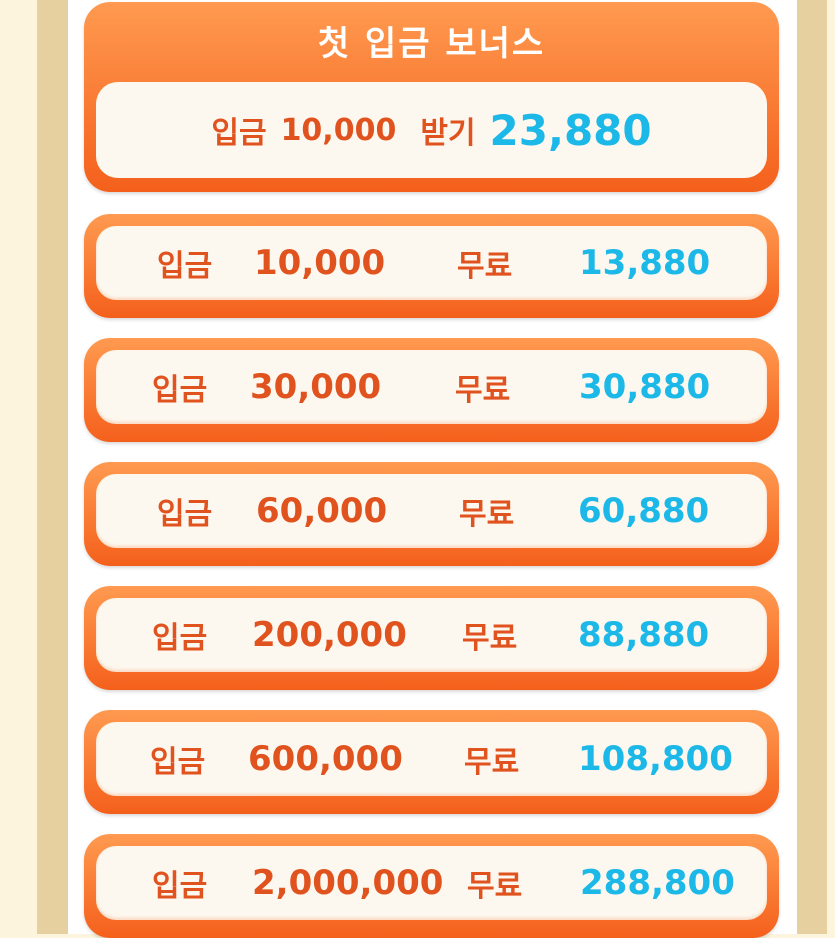 This screenshot has height=938, width=835. I want to click on receive-label: 받기, so click(448, 133).